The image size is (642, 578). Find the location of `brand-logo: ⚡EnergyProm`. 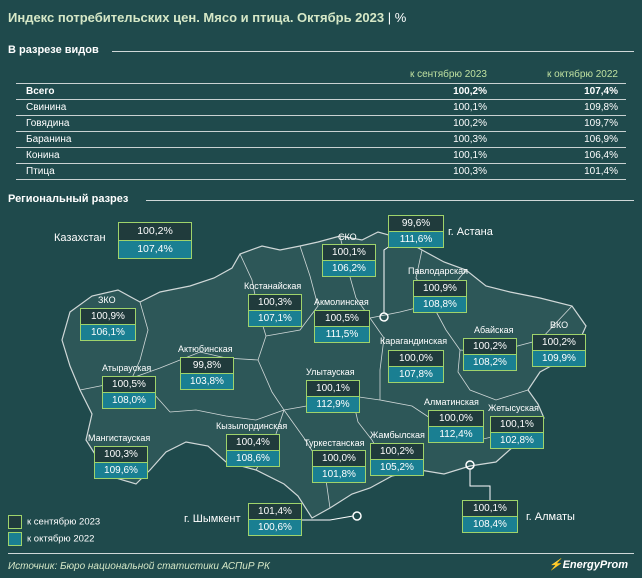

brand-logo: ⚡EnergyProm is located at coordinates (588, 564).